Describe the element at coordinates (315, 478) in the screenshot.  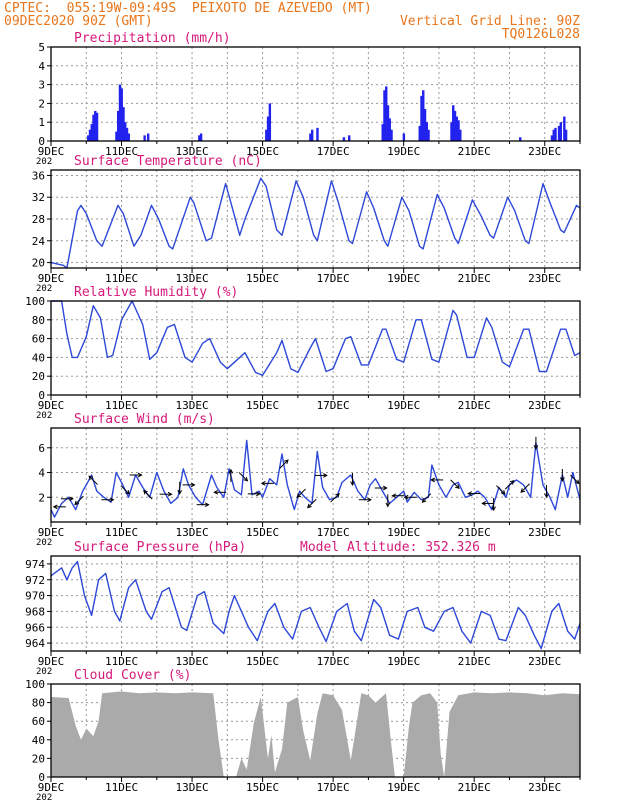
I see `series-line` at that location.